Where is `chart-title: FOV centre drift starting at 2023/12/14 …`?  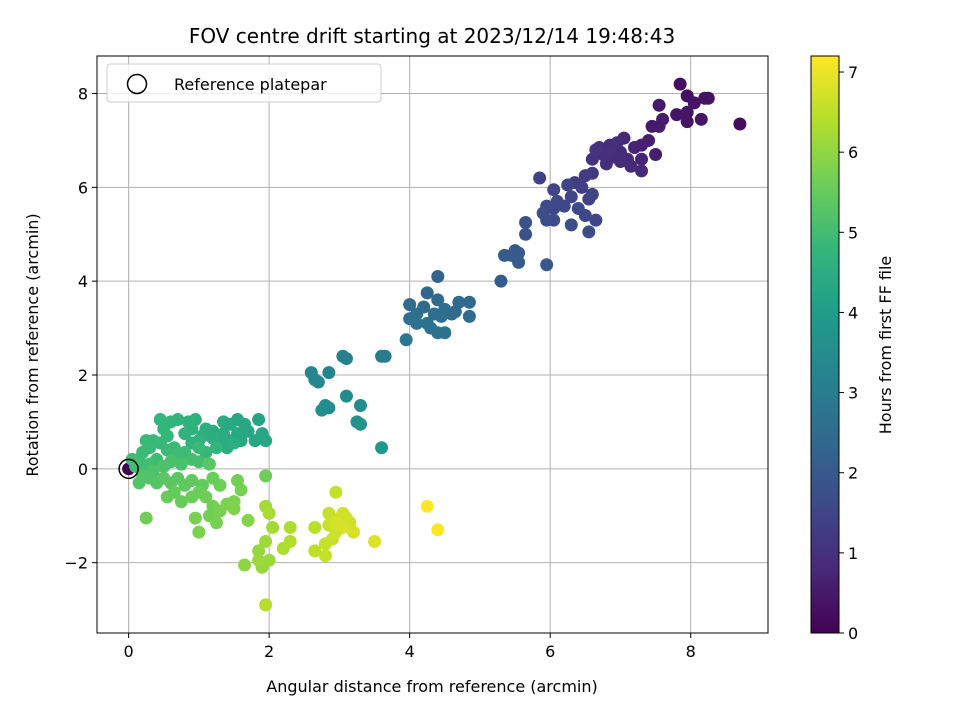
chart-title: FOV centre drift starting at 2023/12/14 … is located at coordinates (432, 36).